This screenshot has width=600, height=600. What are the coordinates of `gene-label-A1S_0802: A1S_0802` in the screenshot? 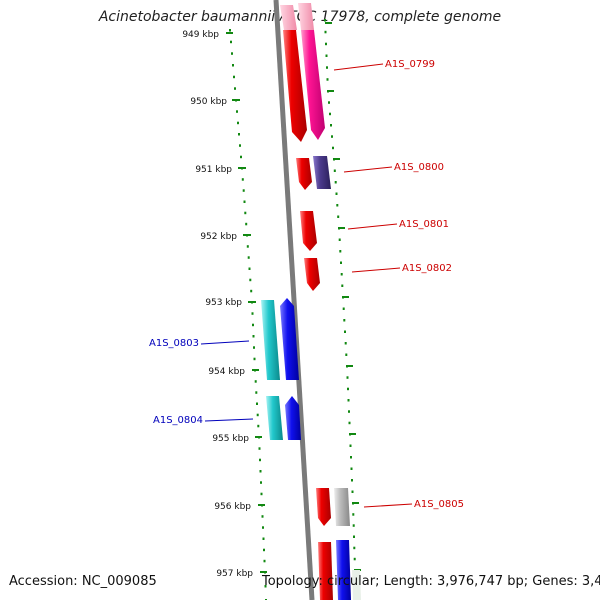 It's located at (427, 268).